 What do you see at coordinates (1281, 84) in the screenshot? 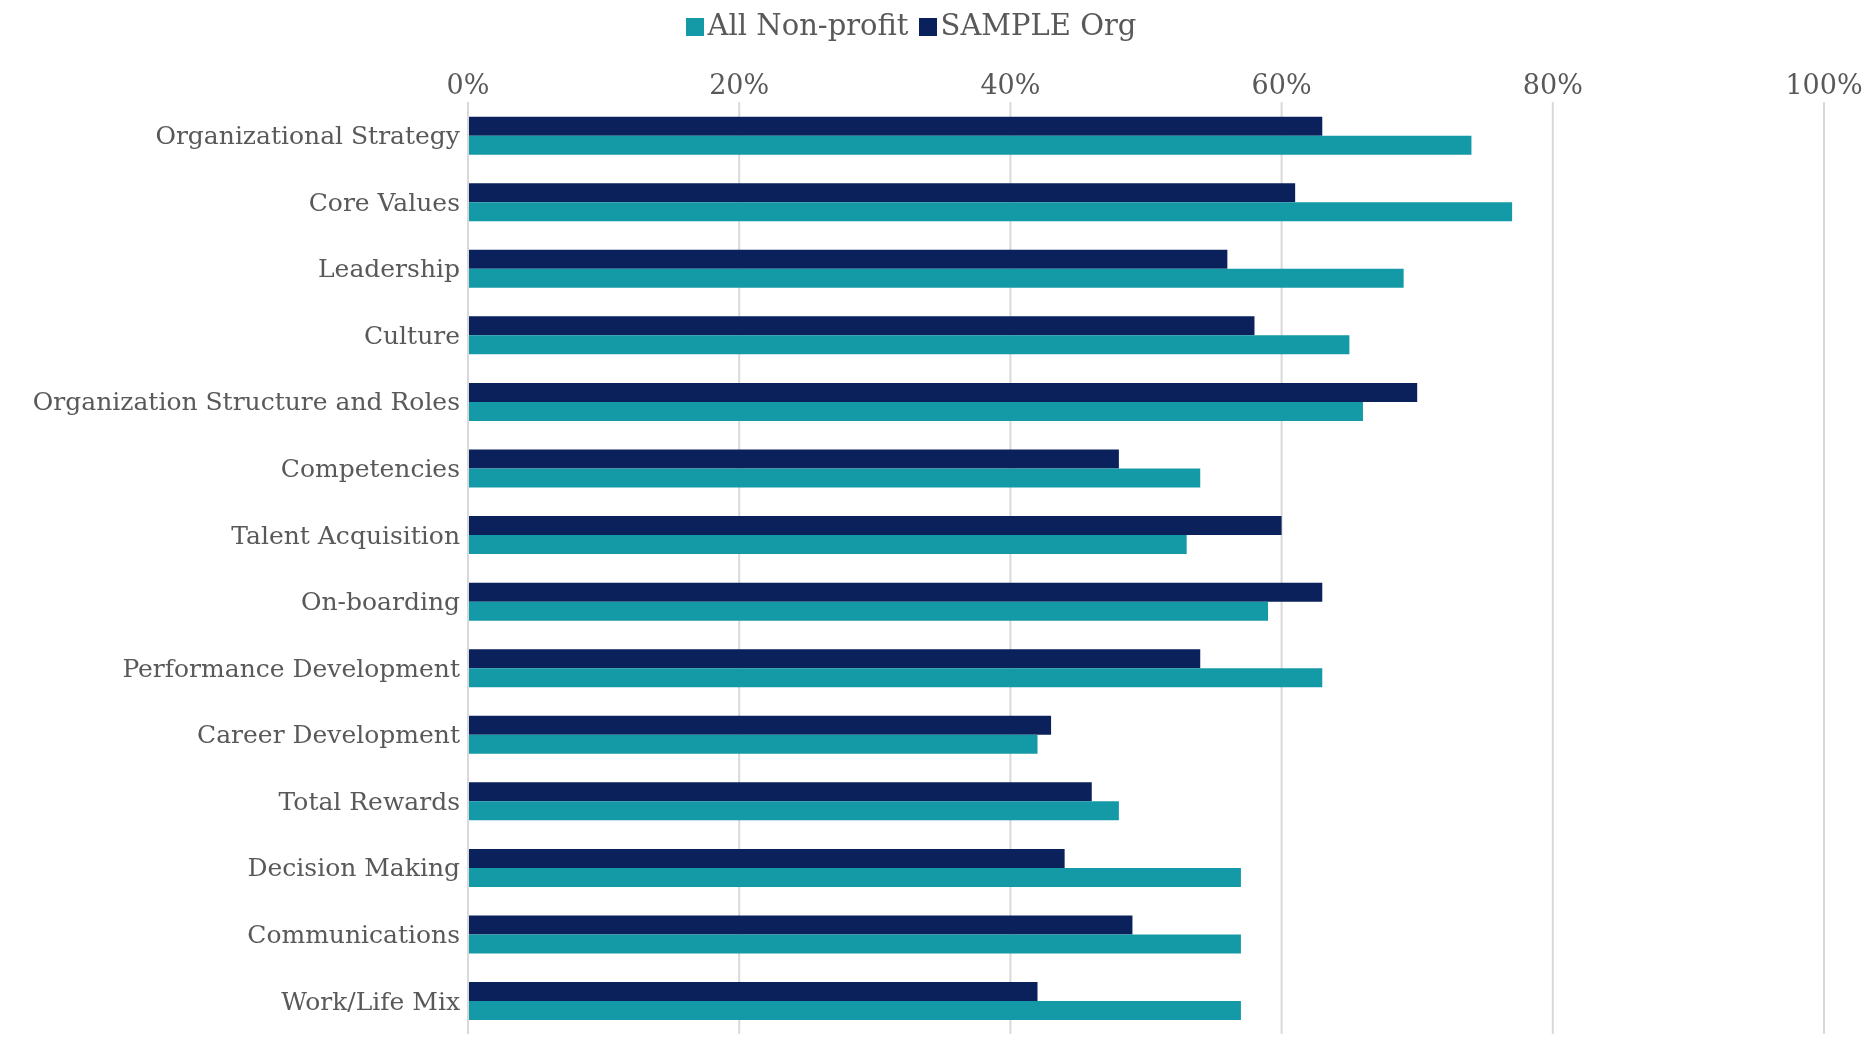
I see `x-tick-label: 60%` at bounding box center [1281, 84].